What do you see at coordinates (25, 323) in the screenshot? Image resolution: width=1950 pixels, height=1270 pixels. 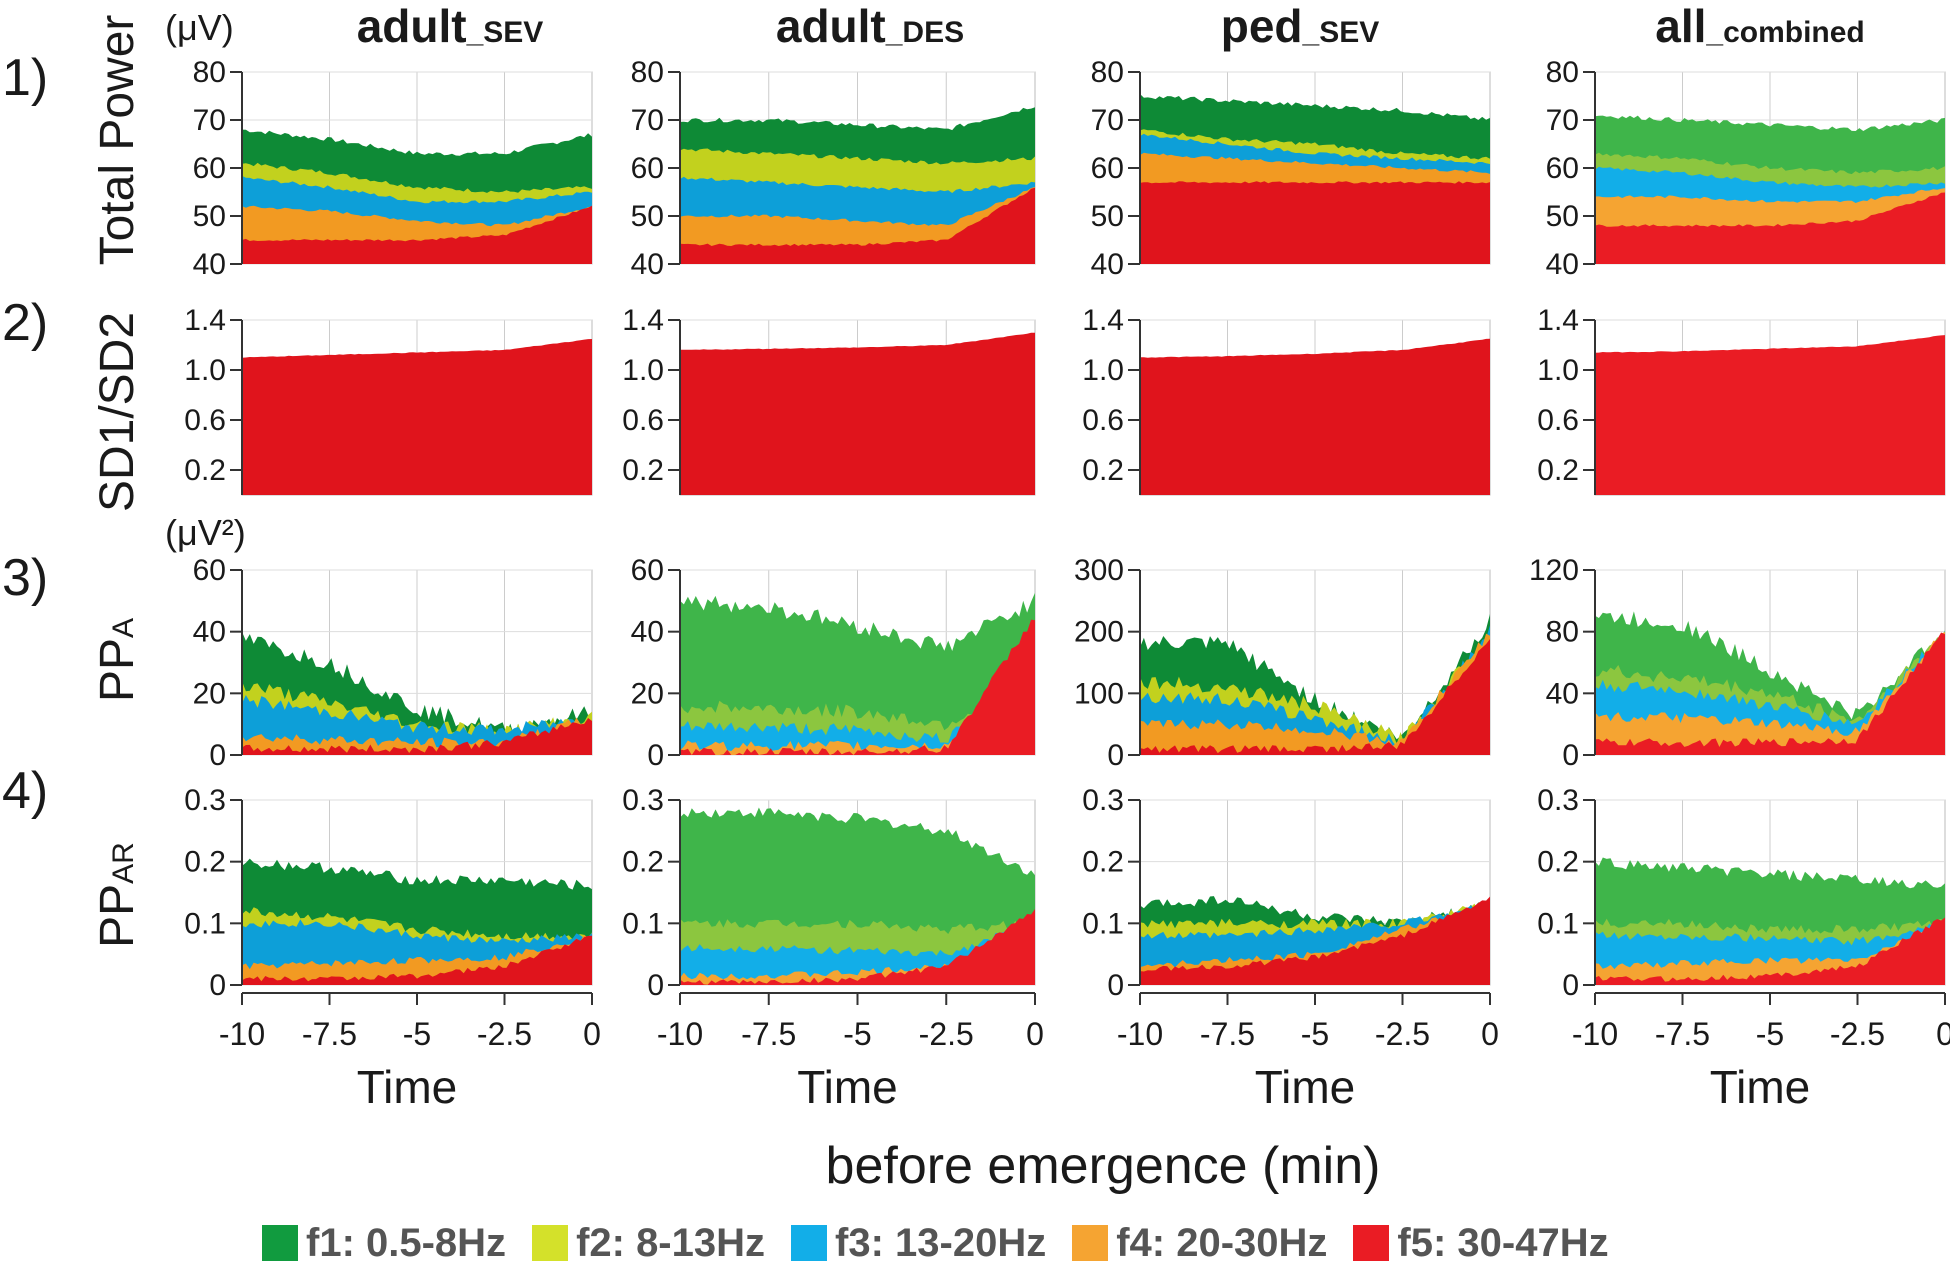 I see `row-number: 2)` at bounding box center [25, 323].